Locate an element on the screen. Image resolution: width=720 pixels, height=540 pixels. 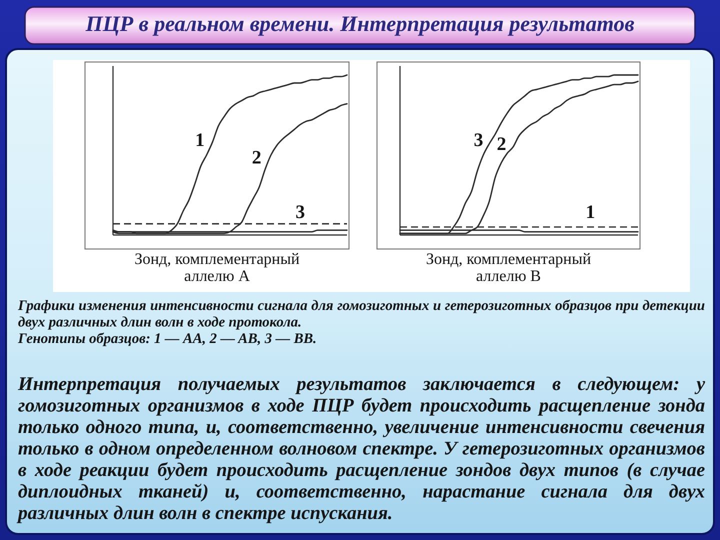
text: Зонд, комплементарный аллелю А is located at coordinates (217, 268).